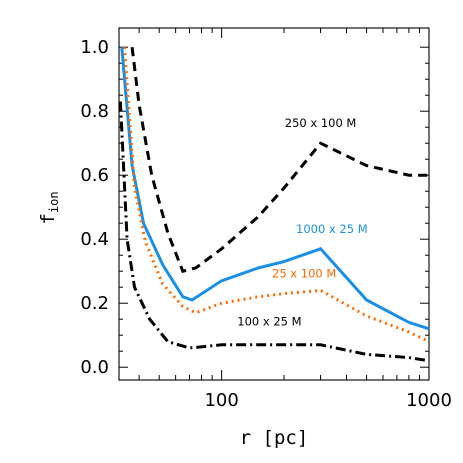 Image resolution: width=463 pixels, height=463 pixels. I want to click on y-axis-title: fion, so click(49, 207).